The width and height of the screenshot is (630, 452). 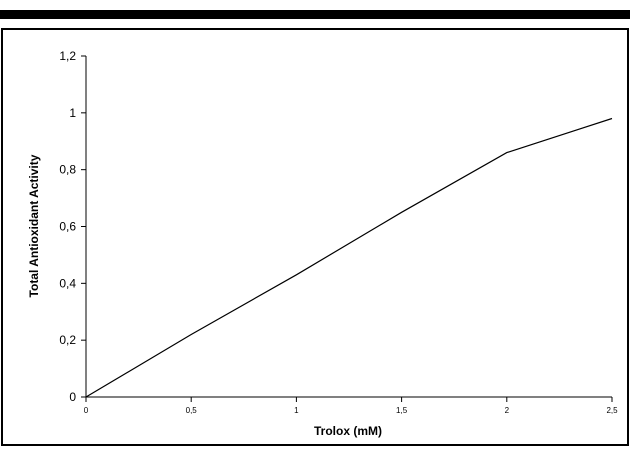 What do you see at coordinates (67, 227) in the screenshot?
I see `y-tick-label: 0,6` at bounding box center [67, 227].